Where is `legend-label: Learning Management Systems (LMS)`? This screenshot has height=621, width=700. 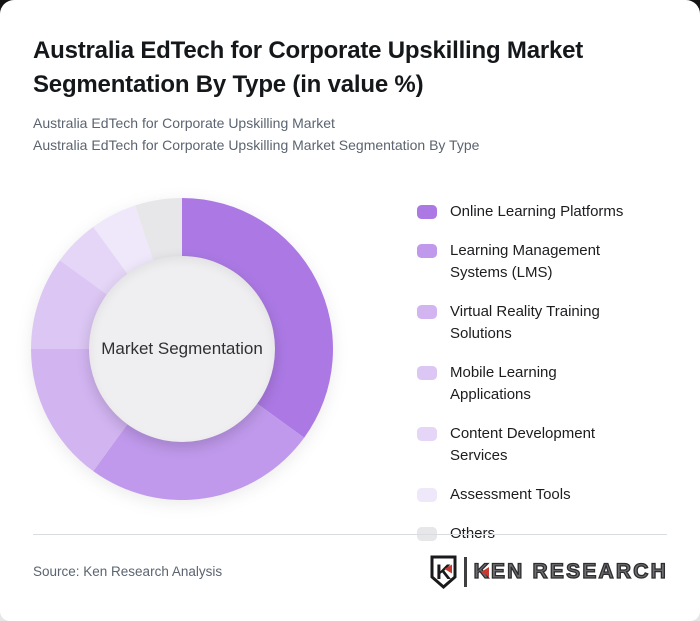 legend-label: Learning Management Systems (LMS) is located at coordinates (525, 261).